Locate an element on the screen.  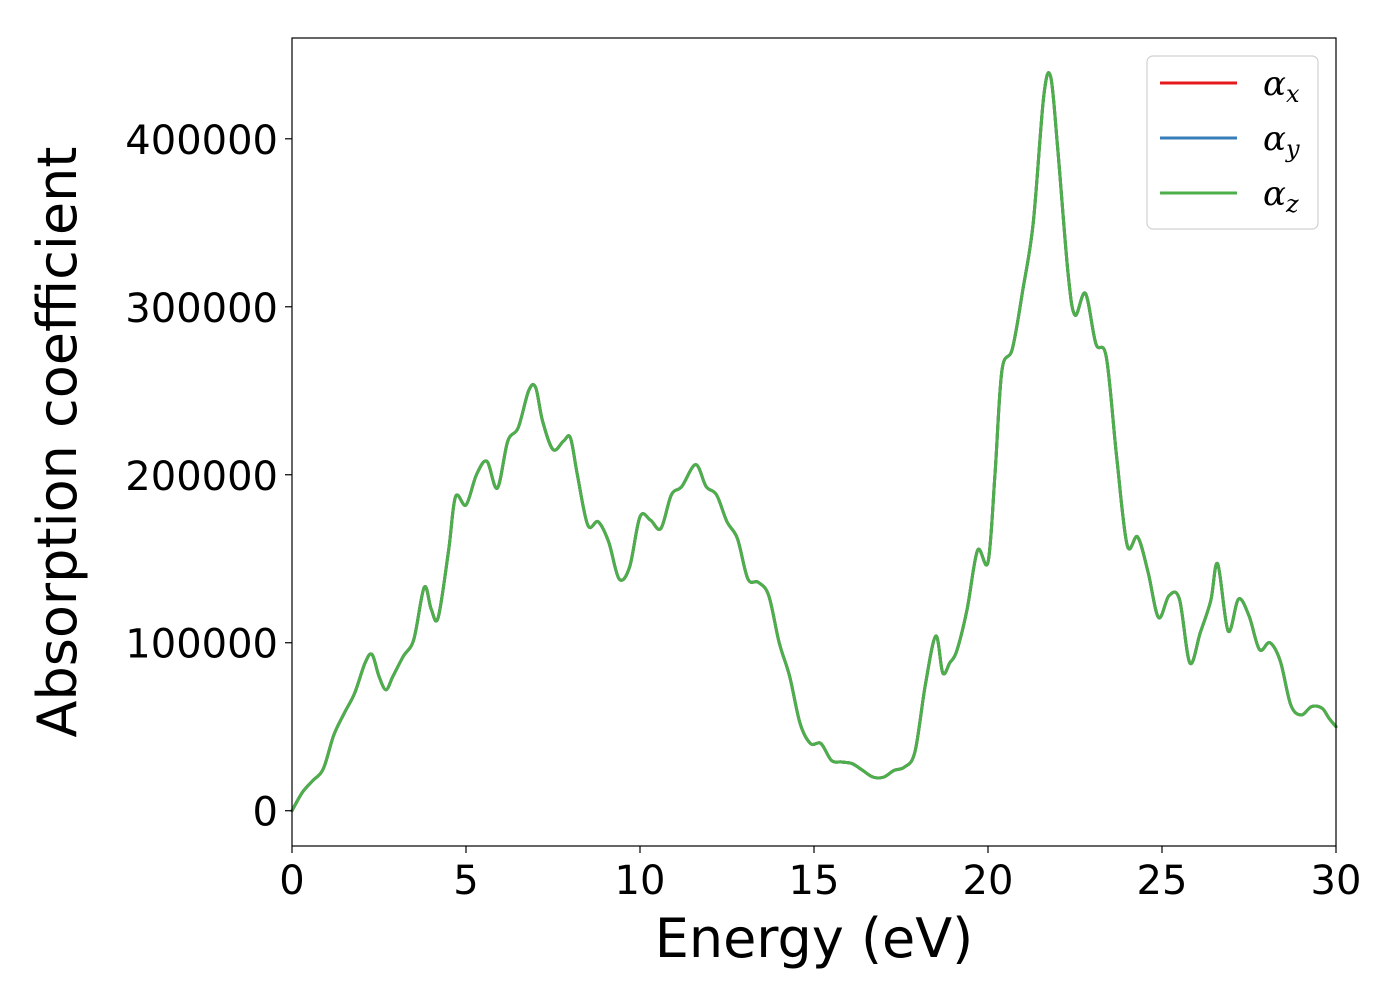
x-tick-label: 30 is located at coordinates (1336, 881).